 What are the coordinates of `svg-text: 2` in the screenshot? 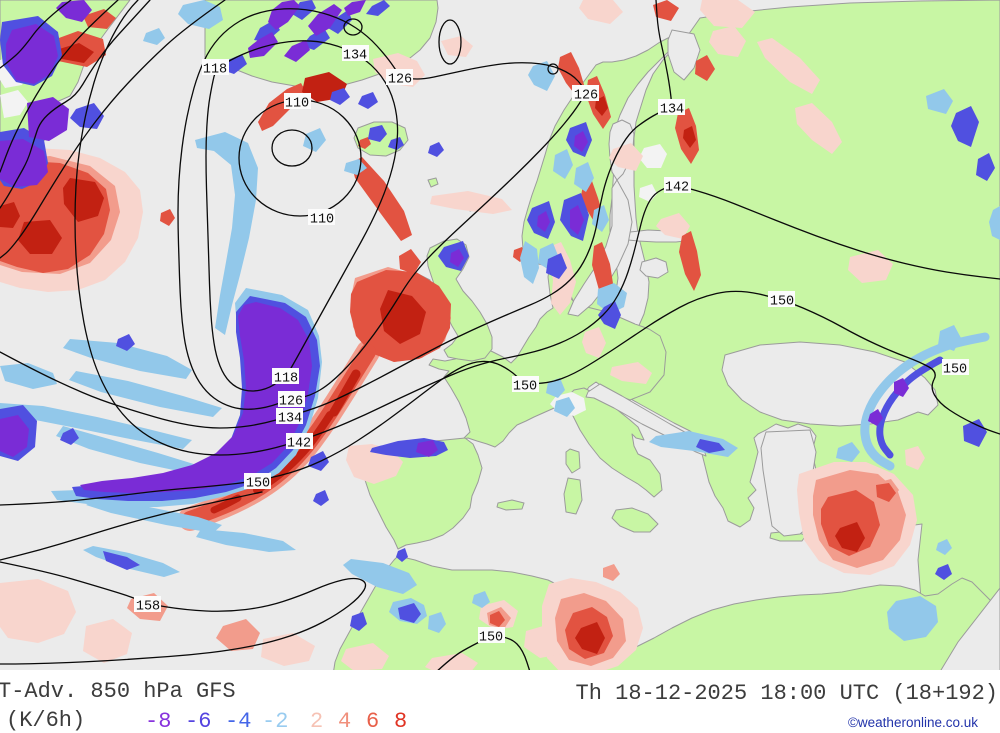 It's located at (316, 721).